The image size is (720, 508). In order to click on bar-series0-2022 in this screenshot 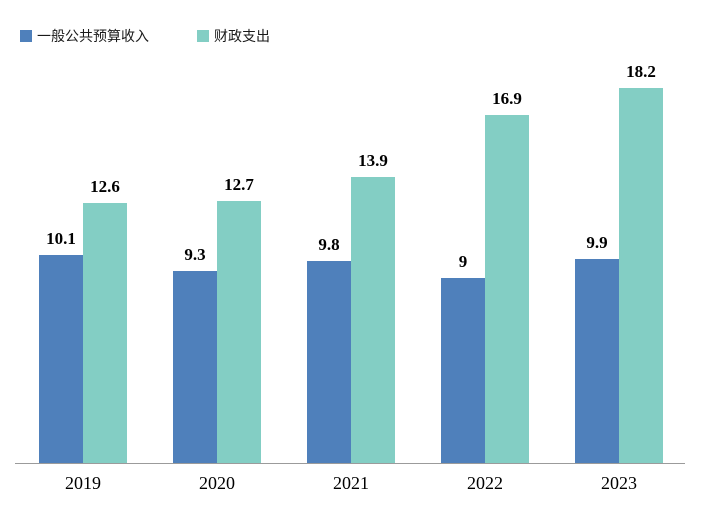, I will do `click(463, 370)`.